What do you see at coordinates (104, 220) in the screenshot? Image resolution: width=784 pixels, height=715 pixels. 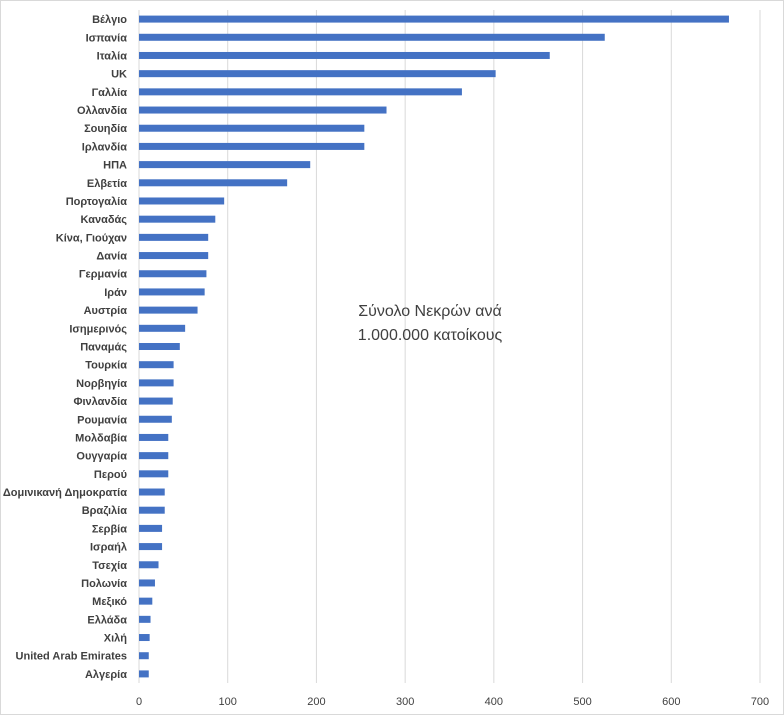 I see `category-label: Καναδάς` at bounding box center [104, 220].